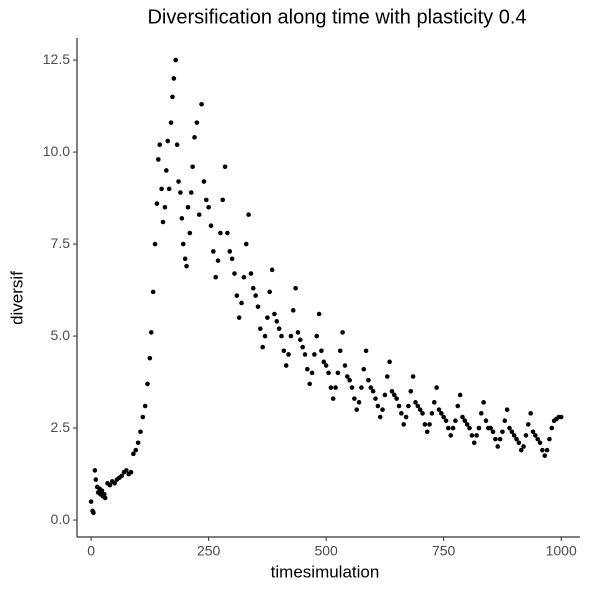 This screenshot has width=590, height=590. Describe the element at coordinates (444, 551) in the screenshot. I see `x-tick-label: 750` at that location.